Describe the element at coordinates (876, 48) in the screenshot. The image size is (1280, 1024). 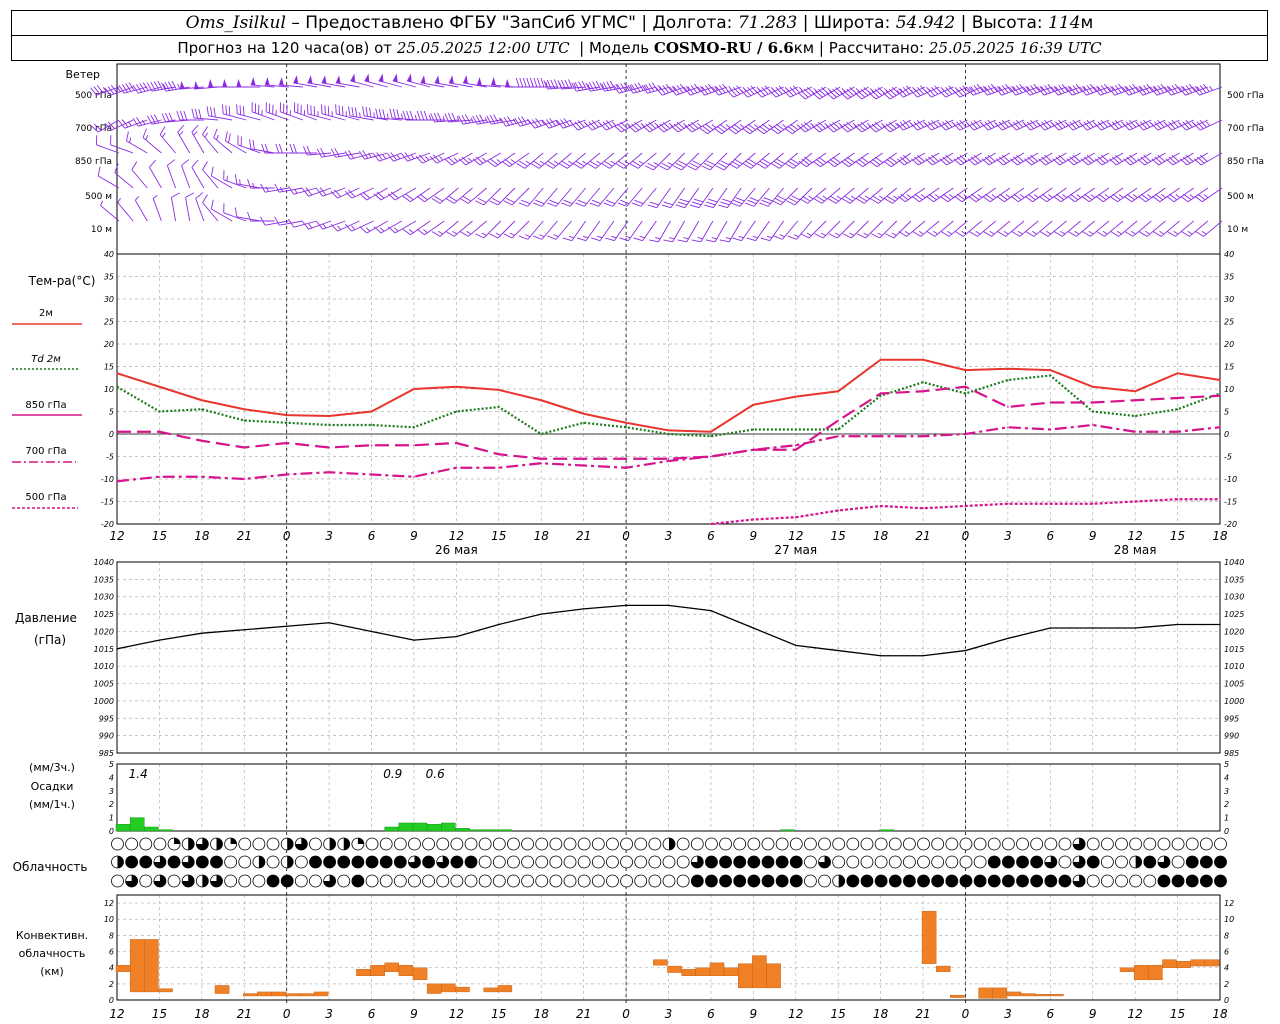
I see `computed-label: Рассчитано:` at that location.